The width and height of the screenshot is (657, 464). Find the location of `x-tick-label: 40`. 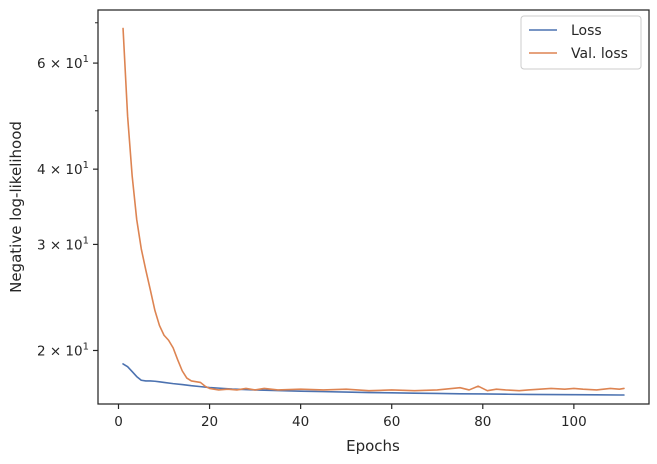

x-tick-label: 40 is located at coordinates (300, 422).